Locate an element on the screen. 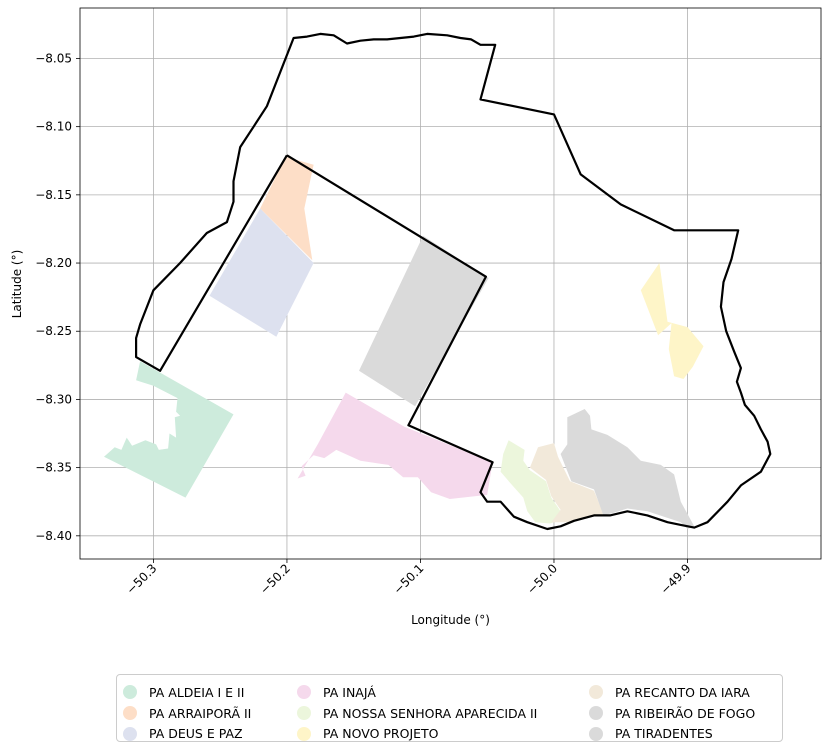  legend-item-aldeia: PA ALDEIA I E II is located at coordinates (184, 692).